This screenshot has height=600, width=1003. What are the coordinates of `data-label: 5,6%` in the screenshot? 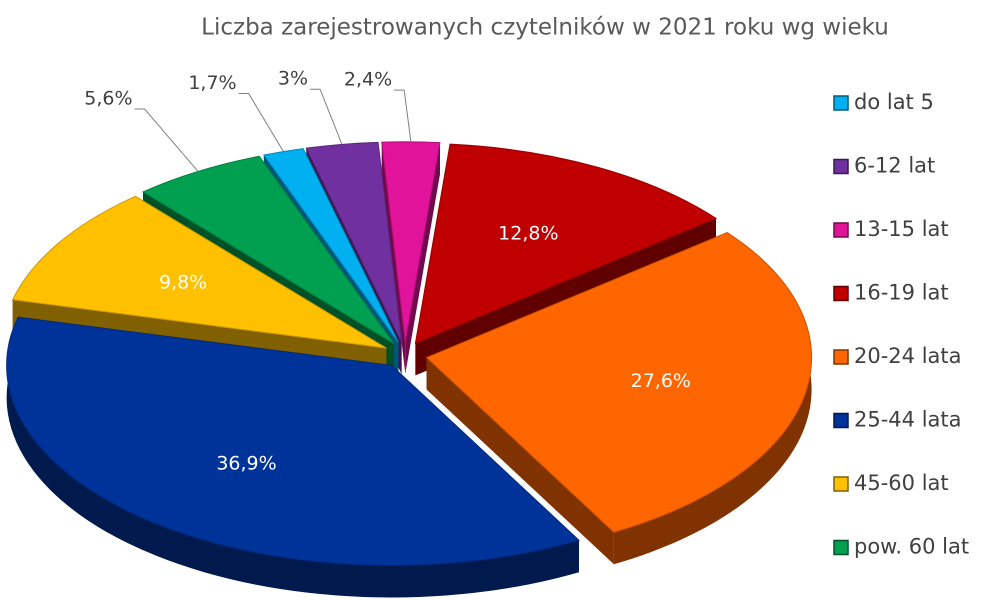 It's located at (108, 99).